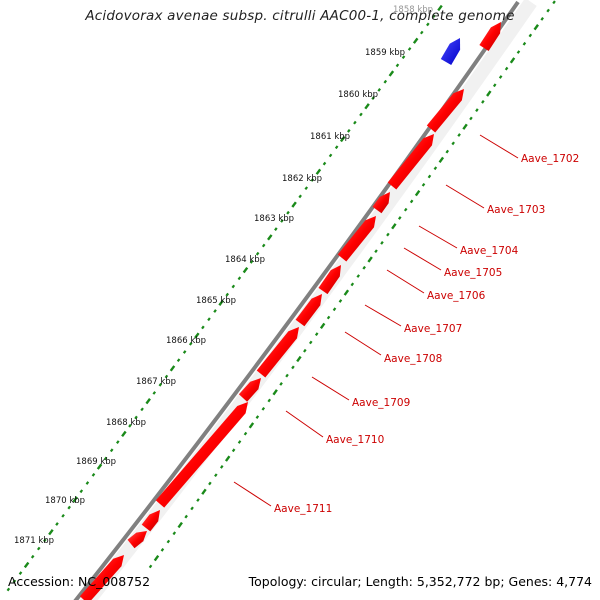  I want to click on ruler-label: 1859 kbp, so click(385, 53).